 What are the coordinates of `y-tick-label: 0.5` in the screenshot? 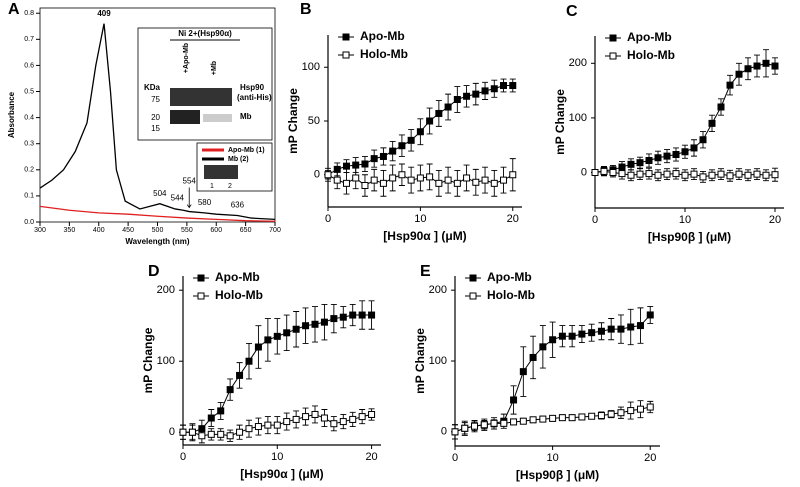 It's located at (29, 91).